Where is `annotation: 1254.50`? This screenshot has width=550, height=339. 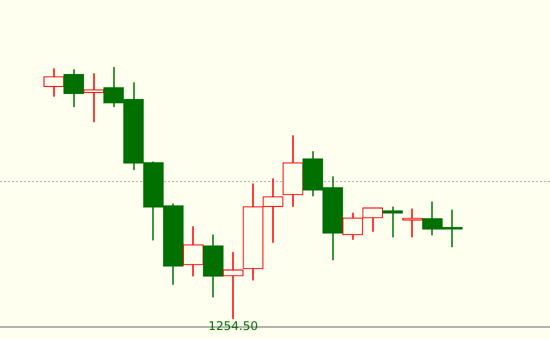
annotation: 1254.50 is located at coordinates (233, 326).